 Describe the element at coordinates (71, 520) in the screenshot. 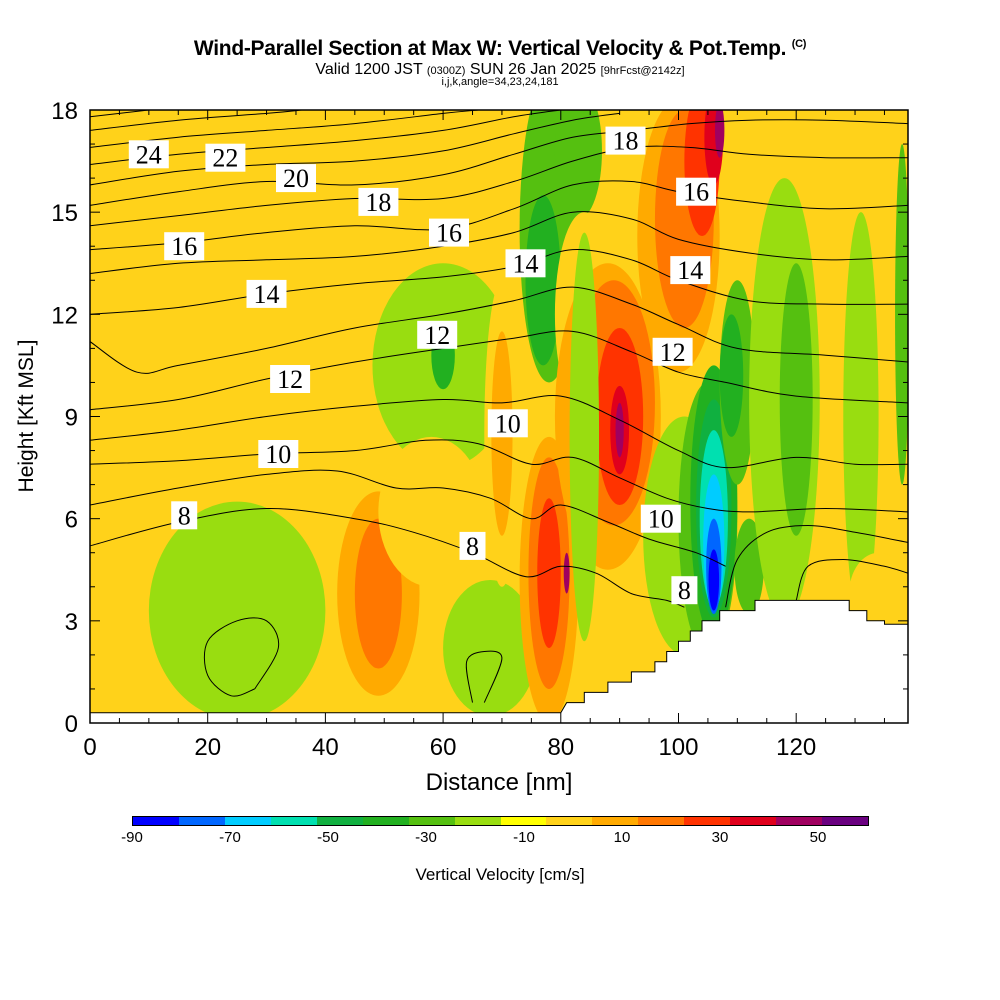

I see `y-tick-label-6: 6` at that location.